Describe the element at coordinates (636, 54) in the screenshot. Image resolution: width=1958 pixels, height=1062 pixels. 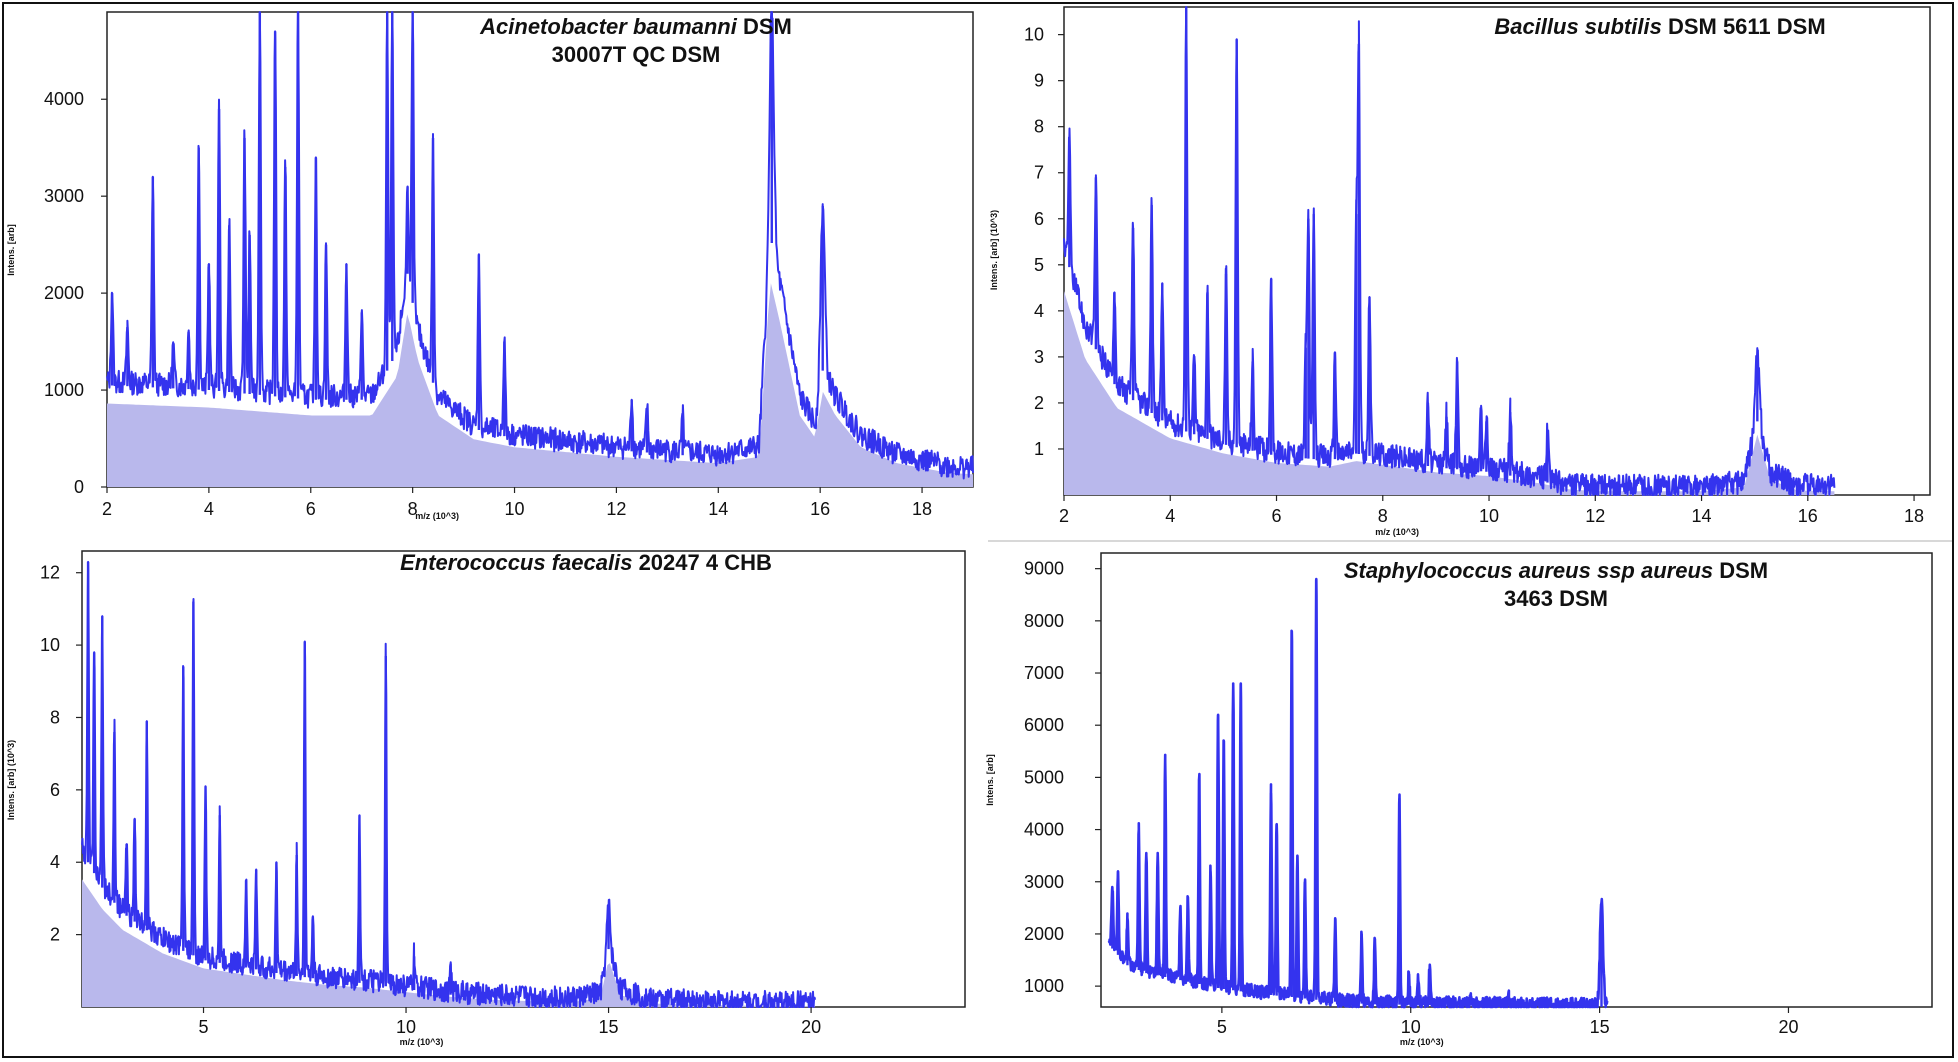
I see `panel-title-line2: 30007T QC DSM` at that location.